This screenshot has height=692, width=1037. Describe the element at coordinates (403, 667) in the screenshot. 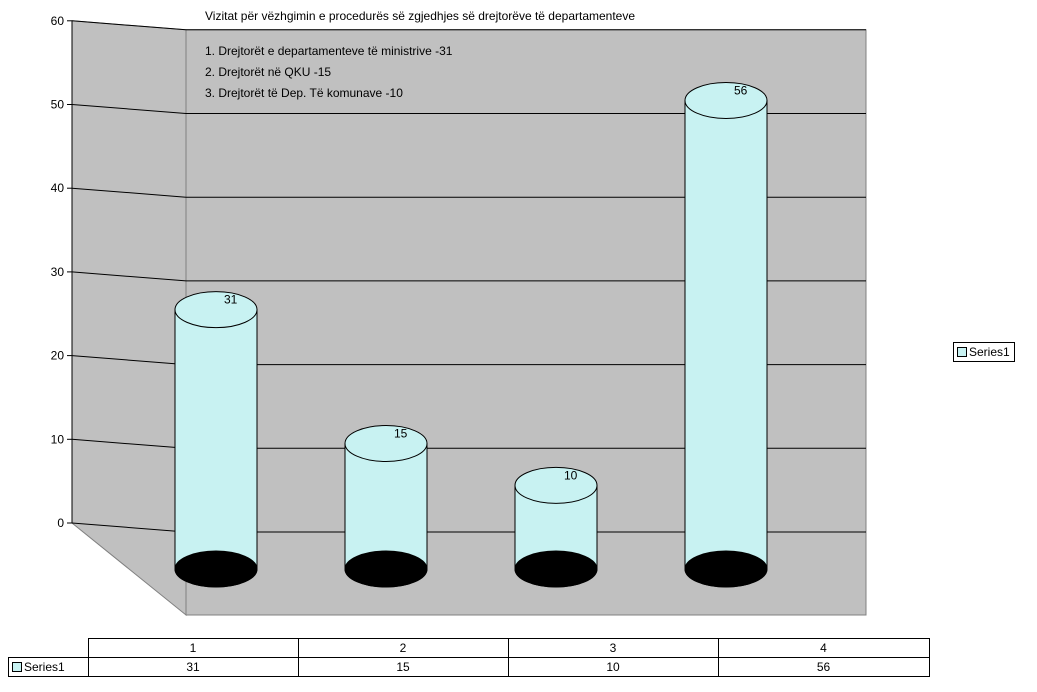

I see `data-table-value-cell: 15` at that location.